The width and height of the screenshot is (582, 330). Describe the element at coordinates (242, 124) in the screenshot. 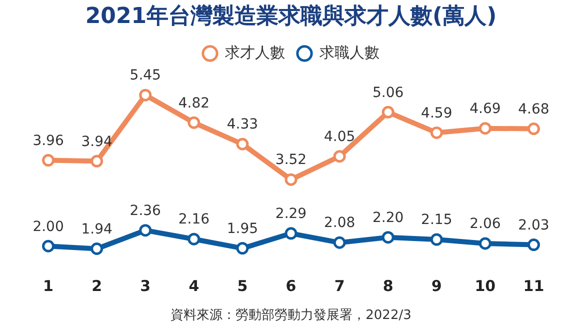

I see `data-label: 4.33` at that location.